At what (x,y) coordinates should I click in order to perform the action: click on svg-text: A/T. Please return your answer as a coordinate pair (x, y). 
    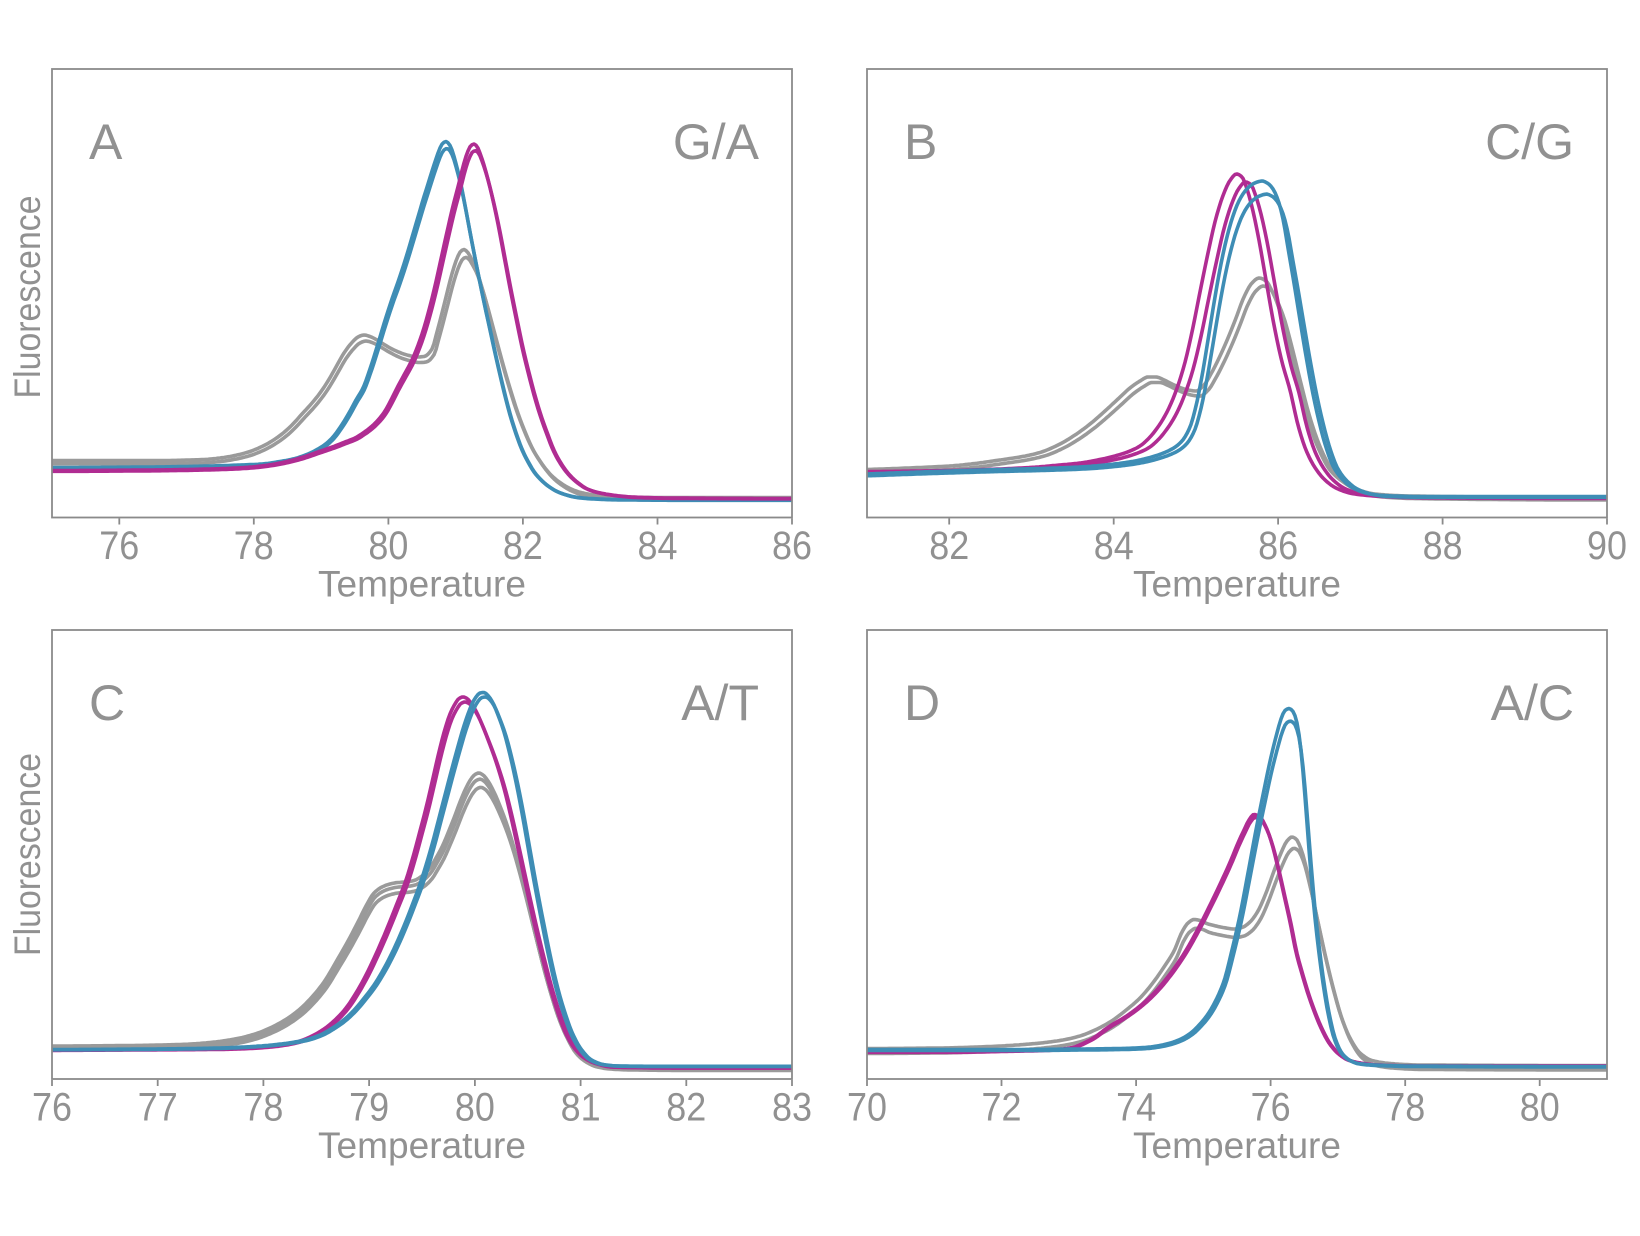
    Looking at the image, I should click on (720, 703).